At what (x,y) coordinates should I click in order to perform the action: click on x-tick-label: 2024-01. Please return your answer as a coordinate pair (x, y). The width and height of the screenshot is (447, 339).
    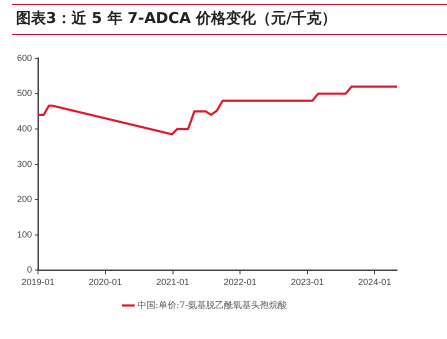
    Looking at the image, I should click on (375, 282).